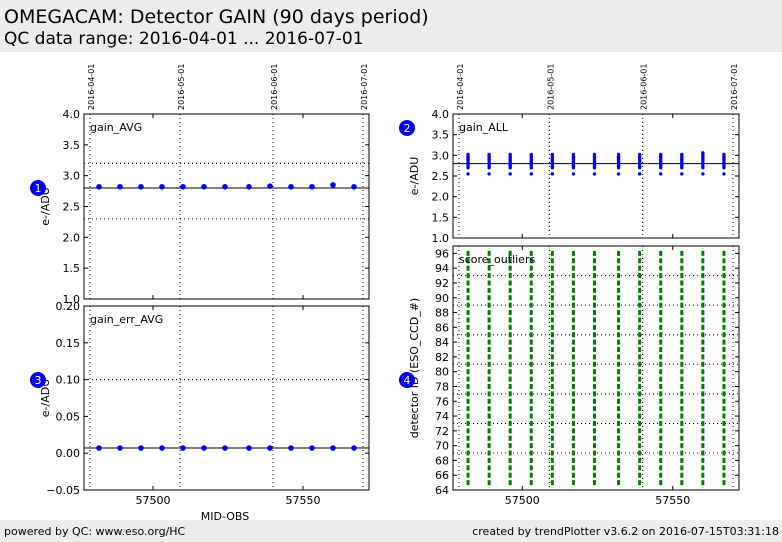 The width and height of the screenshot is (782, 542). Describe the element at coordinates (441, 114) in the screenshot. I see `gain_all-ytick-label: 4.0` at that location.